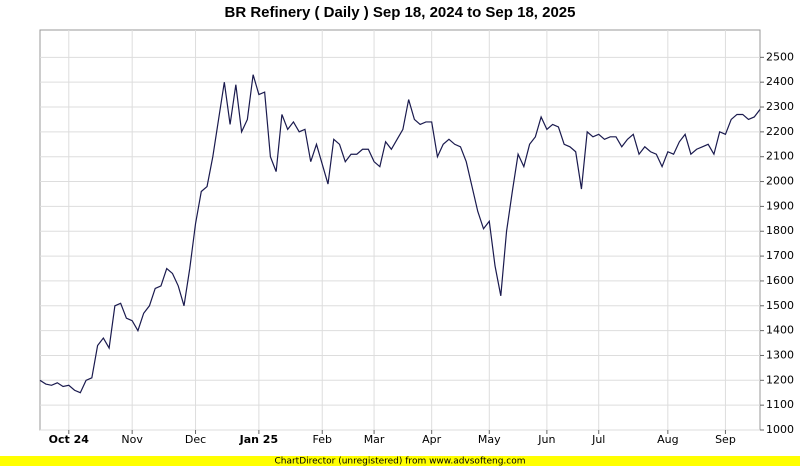  What do you see at coordinates (546, 439) in the screenshot?
I see `x-tick-label: Jun` at bounding box center [546, 439].